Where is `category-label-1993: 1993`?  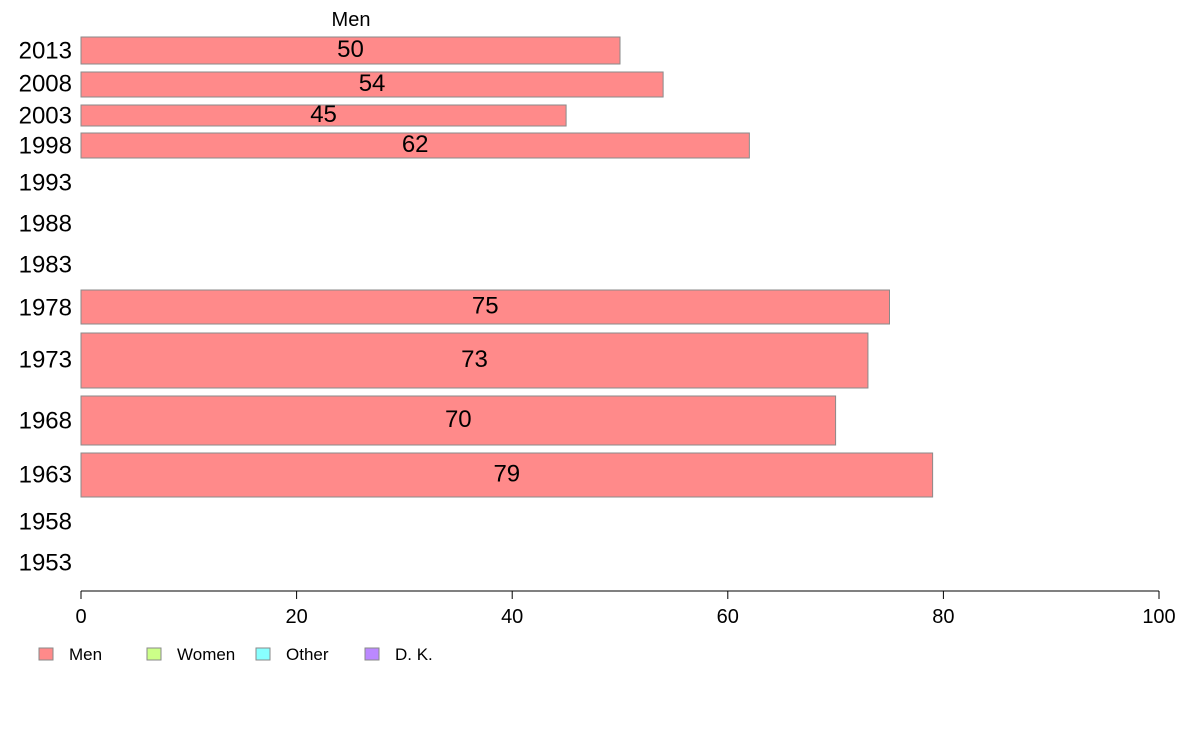 category-label-1993: 1993 is located at coordinates (45, 182).